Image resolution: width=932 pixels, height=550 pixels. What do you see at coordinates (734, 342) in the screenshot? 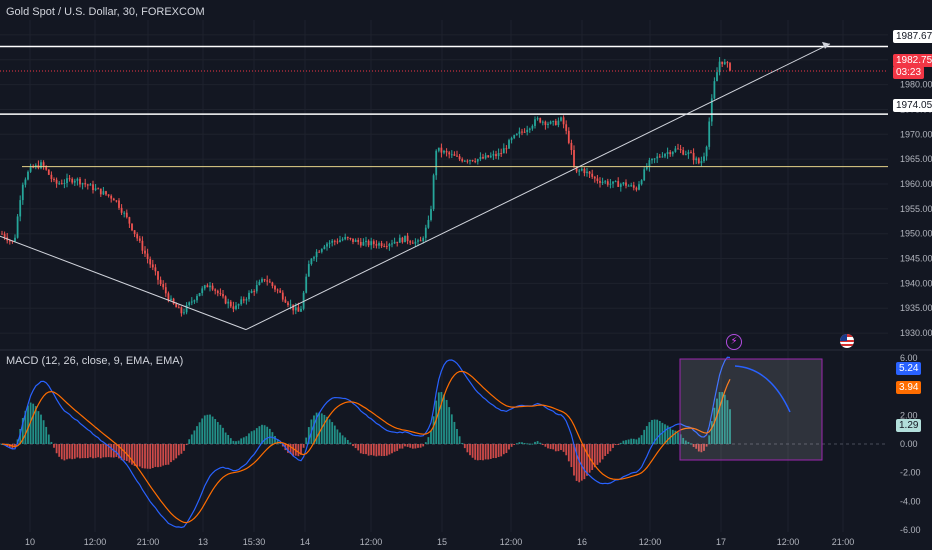
I see `lightning-icon: ⚡` at bounding box center [734, 342].